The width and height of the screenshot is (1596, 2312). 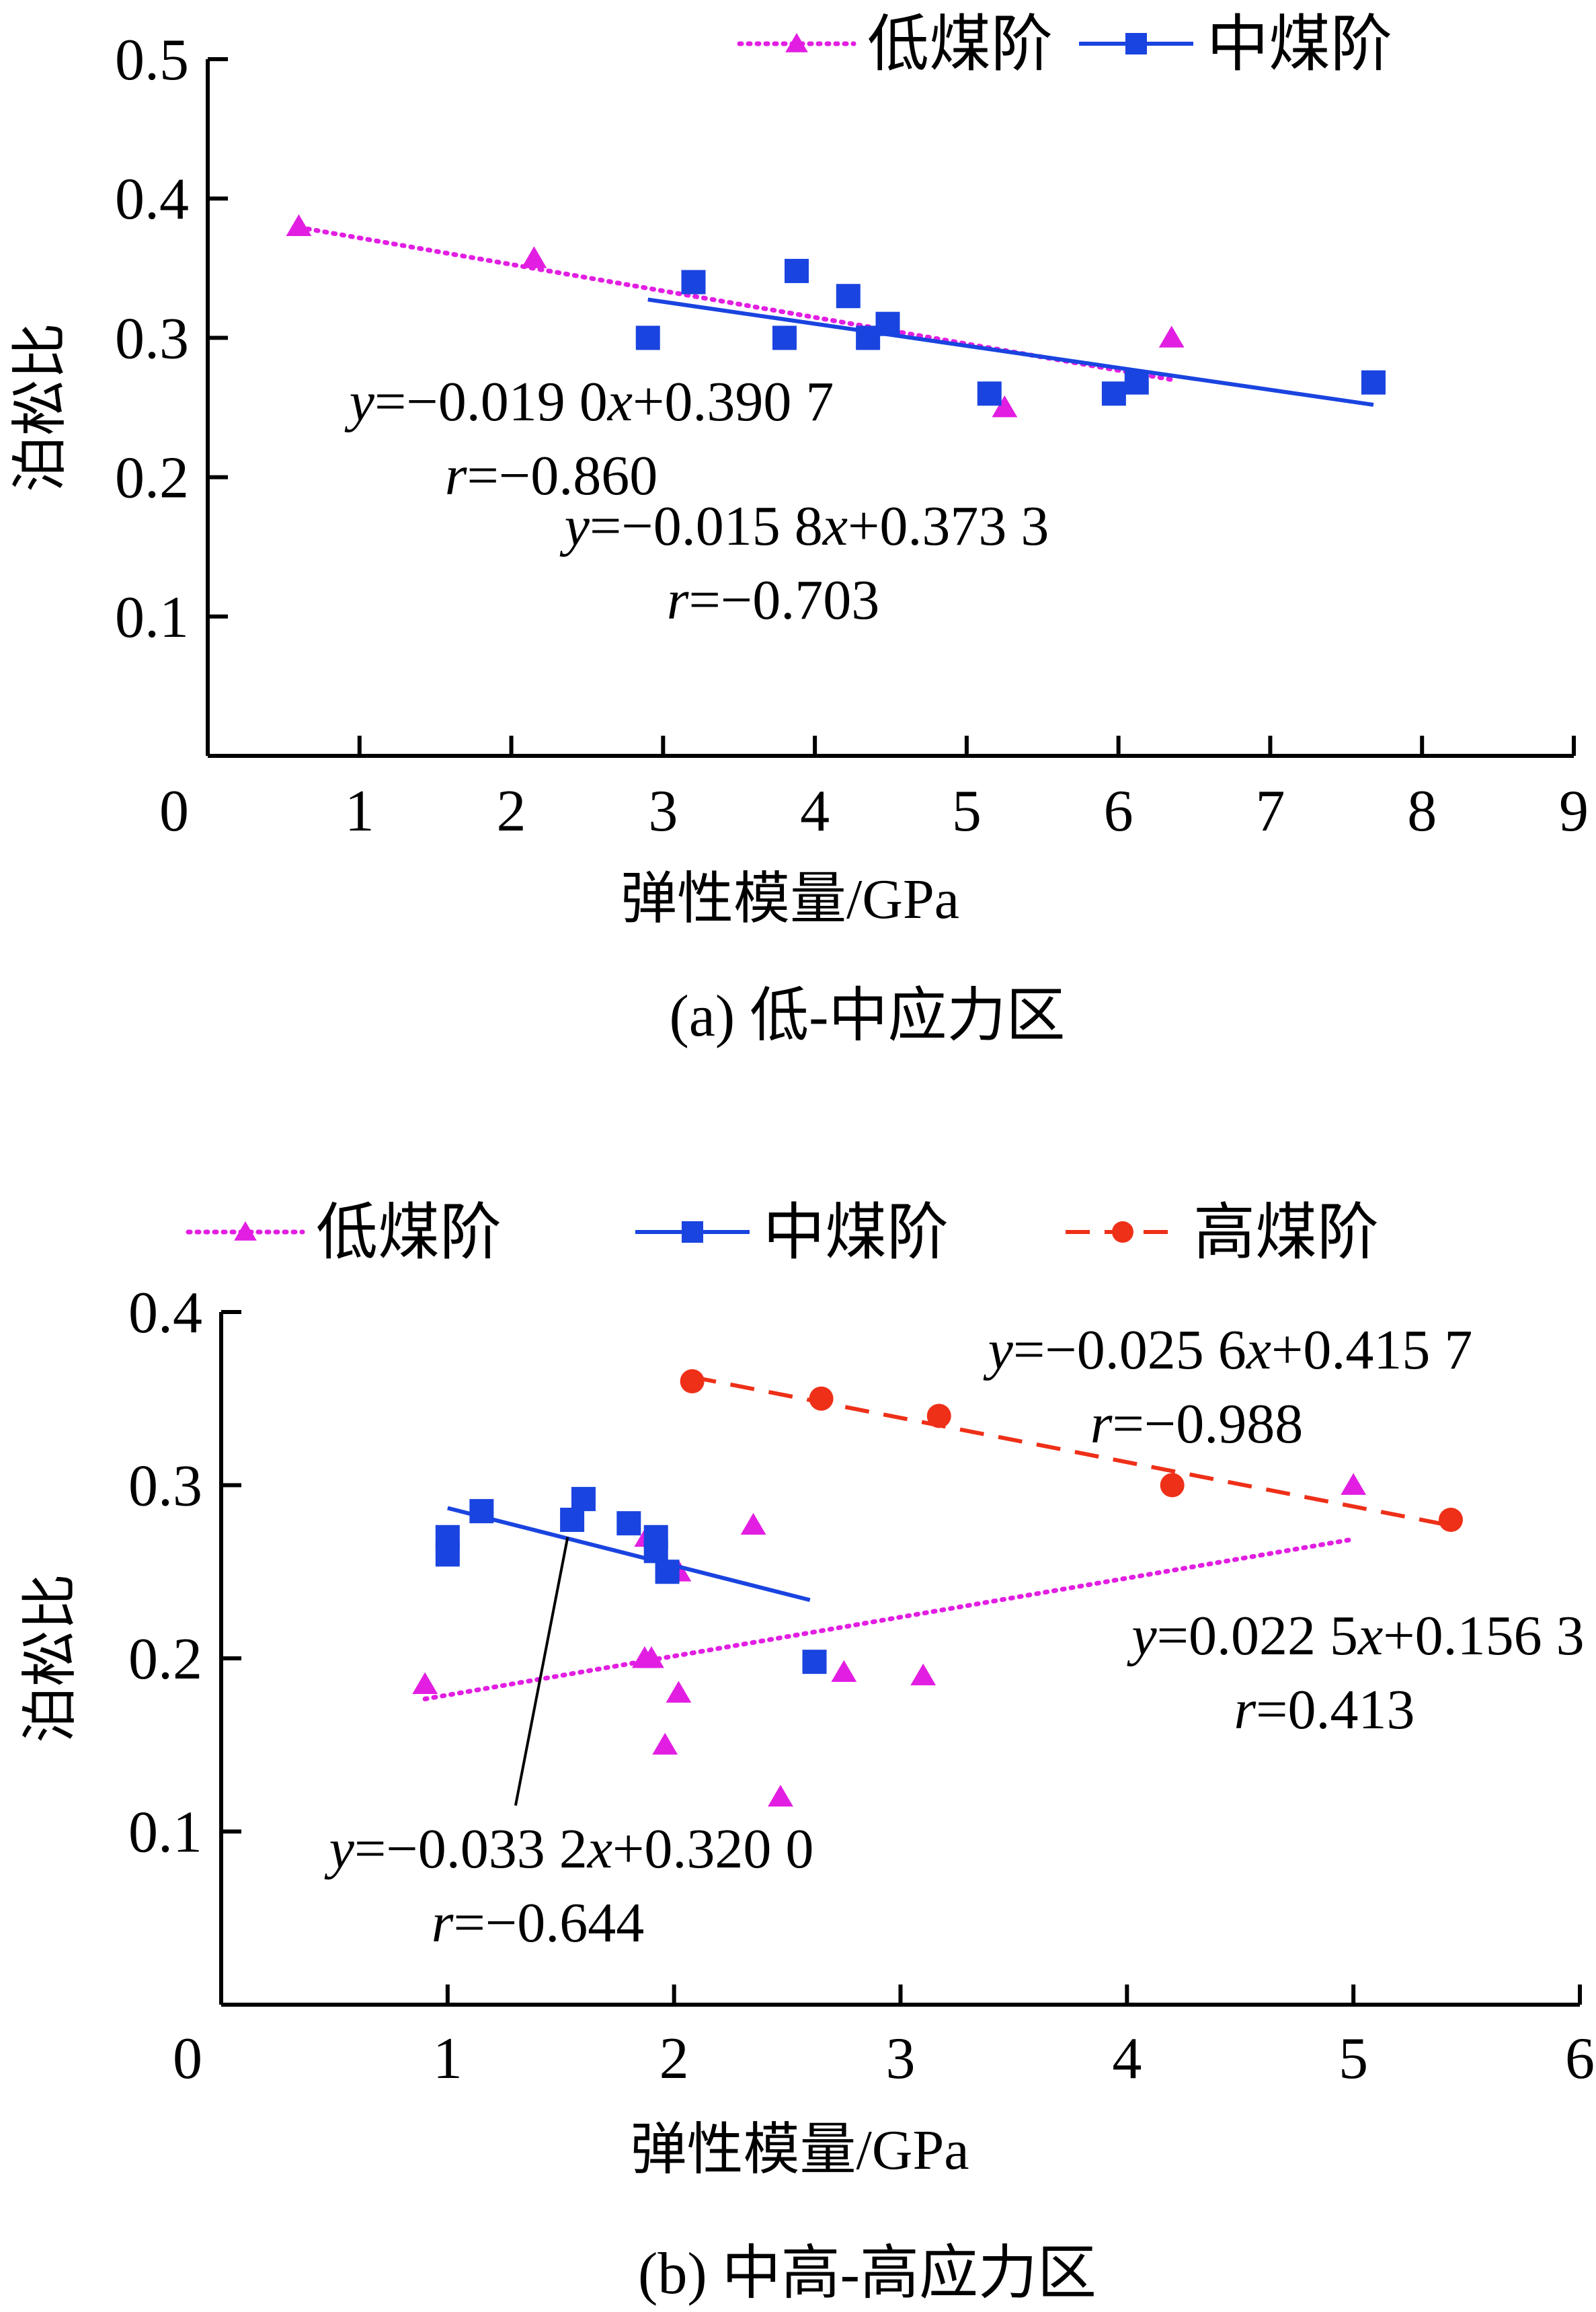 What do you see at coordinates (152, 338) in the screenshot?
I see `chart1-y-tick-label: 0.3` at bounding box center [152, 338].